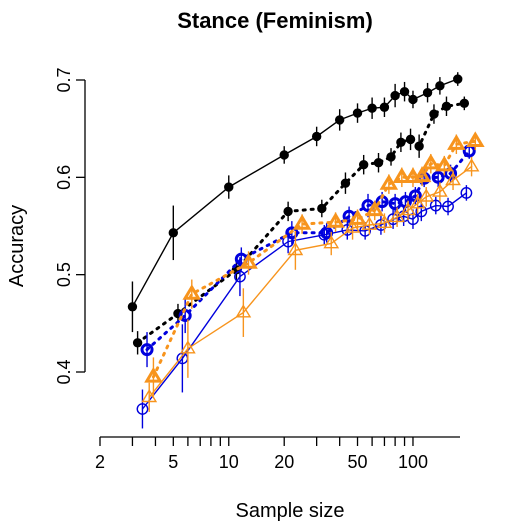  I want to click on x-tick-label: 50, so click(358, 462).